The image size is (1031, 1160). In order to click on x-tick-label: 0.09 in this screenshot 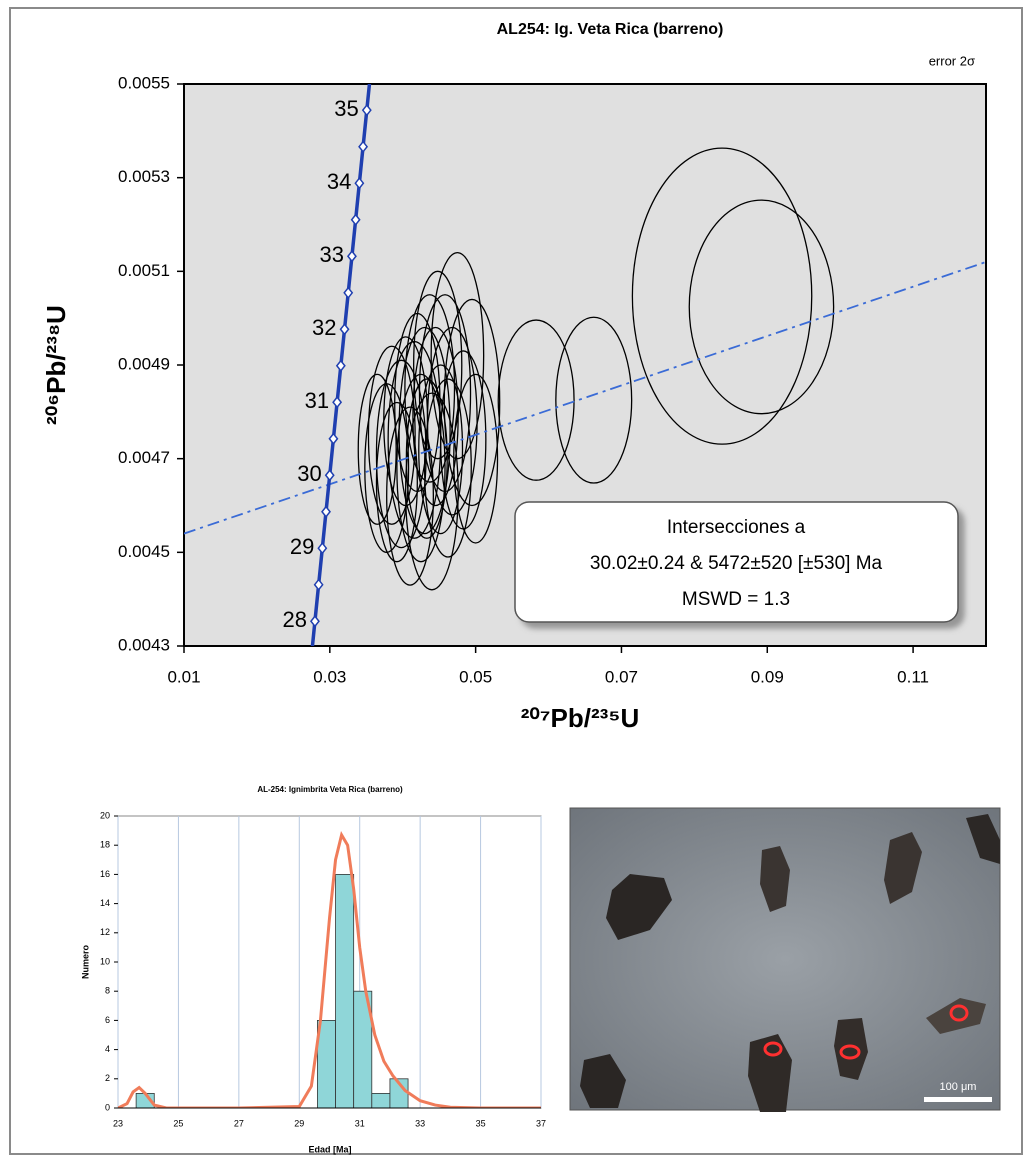, I will do `click(767, 676)`.